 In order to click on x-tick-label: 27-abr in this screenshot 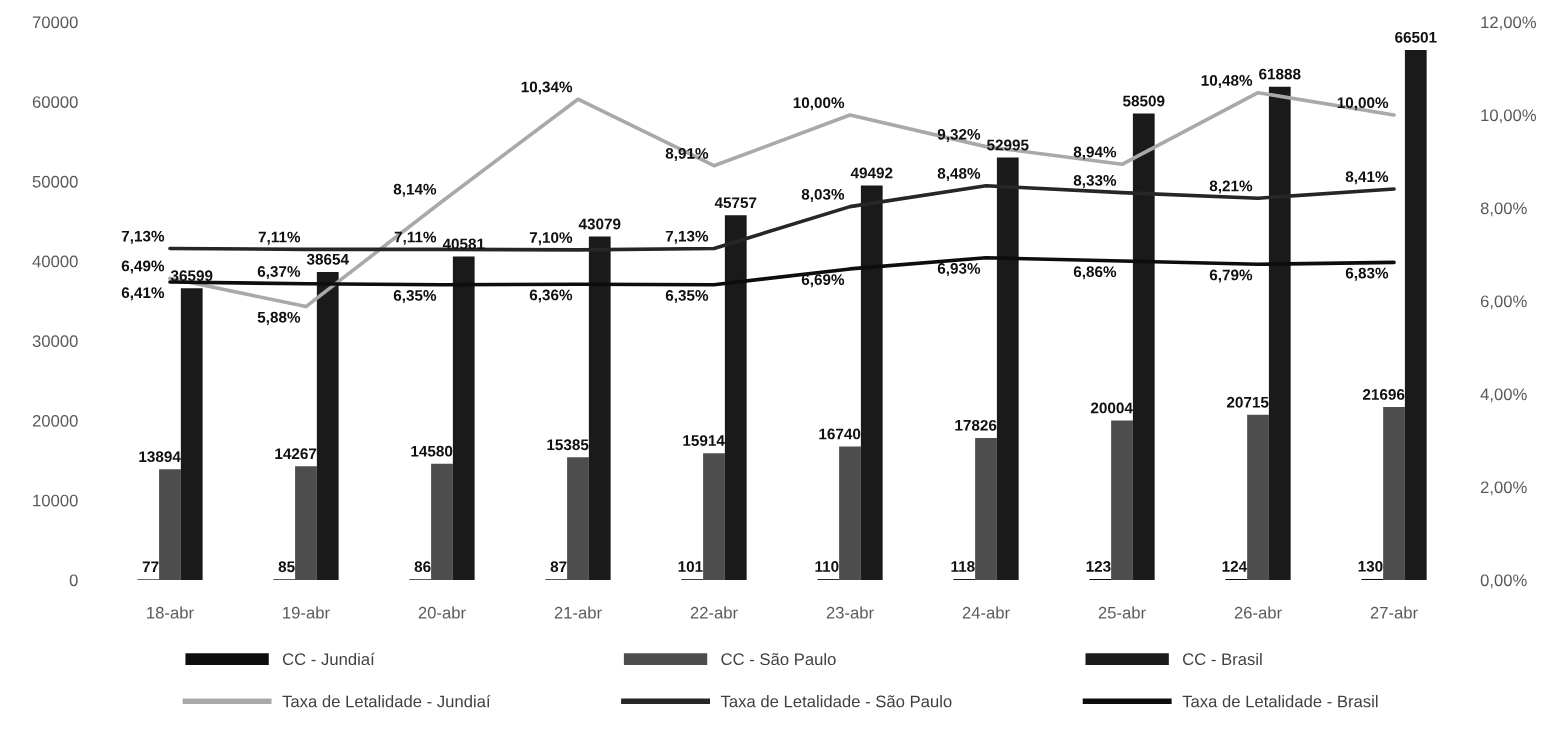, I will do `click(1394, 612)`.